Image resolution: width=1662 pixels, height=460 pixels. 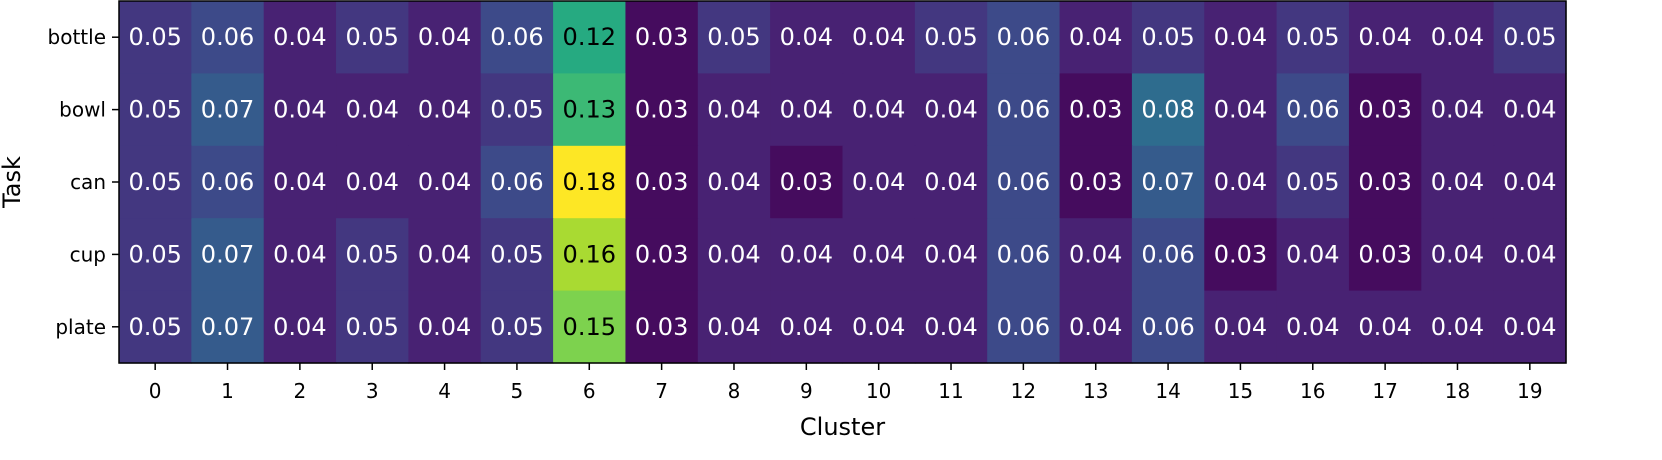 What do you see at coordinates (155, 391) in the screenshot?
I see `x-tick-label: 0` at bounding box center [155, 391].